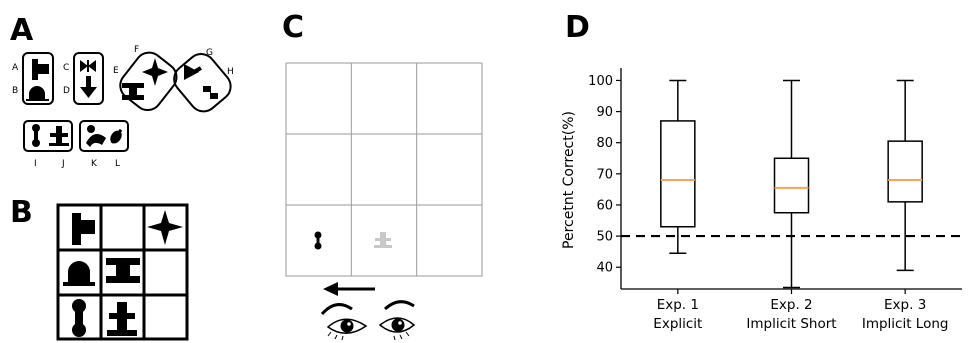  I want to click on panel-a-label: A, so click(22, 30).